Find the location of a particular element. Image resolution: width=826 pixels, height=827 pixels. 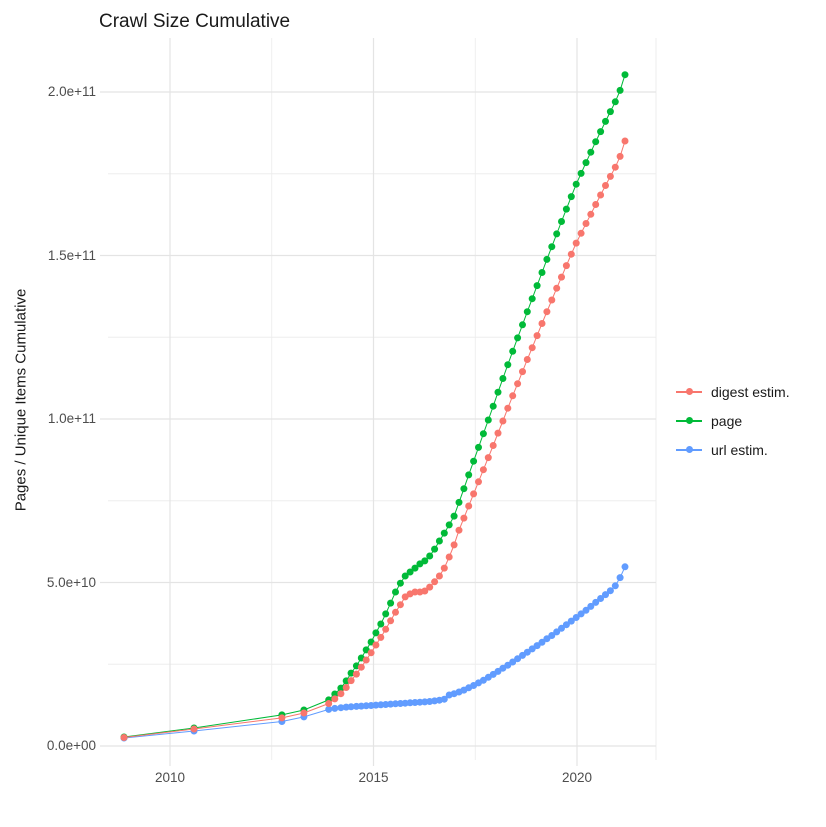

legend-item: page is located at coordinates (733, 420).